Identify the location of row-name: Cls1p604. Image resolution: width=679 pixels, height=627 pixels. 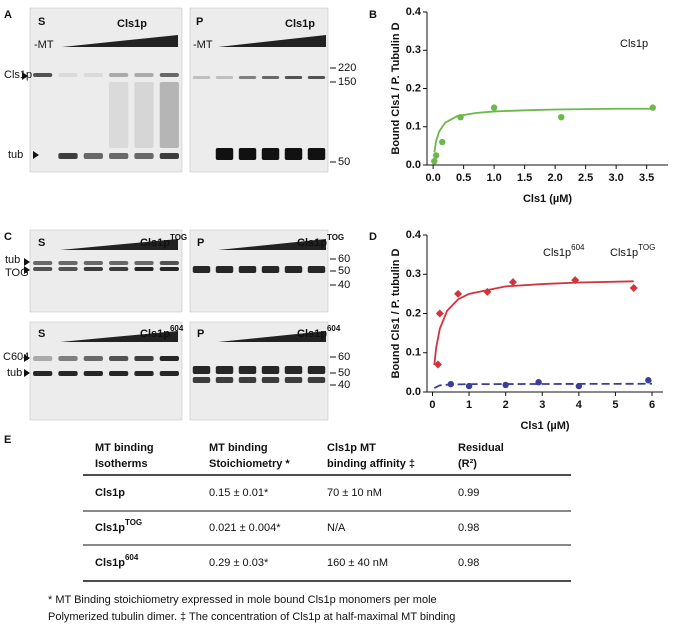
(117, 561).